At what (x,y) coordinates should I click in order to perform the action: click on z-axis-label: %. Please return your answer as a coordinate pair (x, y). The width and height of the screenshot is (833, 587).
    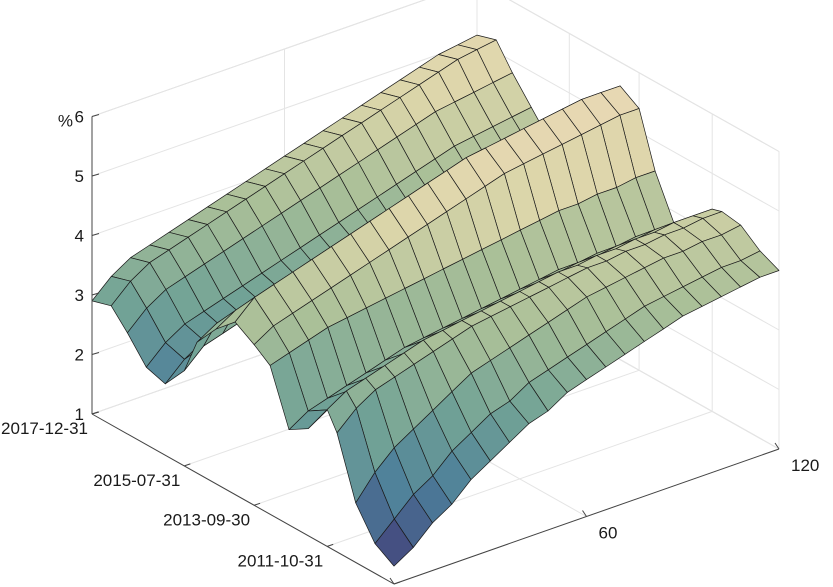
    Looking at the image, I should click on (65, 121).